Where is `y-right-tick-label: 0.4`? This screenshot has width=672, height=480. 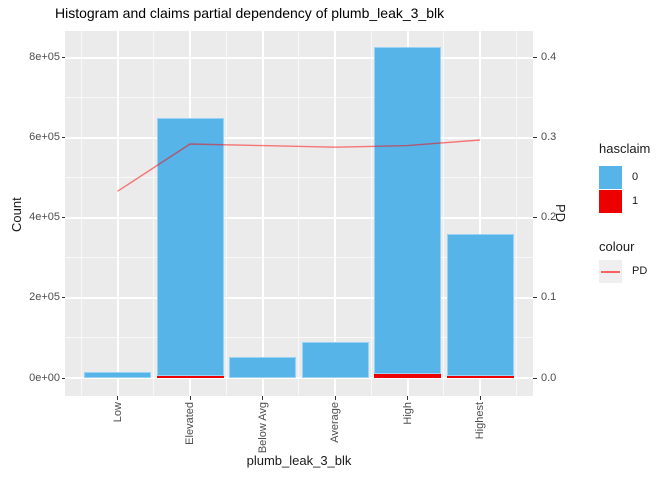 y-right-tick-label: 0.4 is located at coordinates (549, 57).